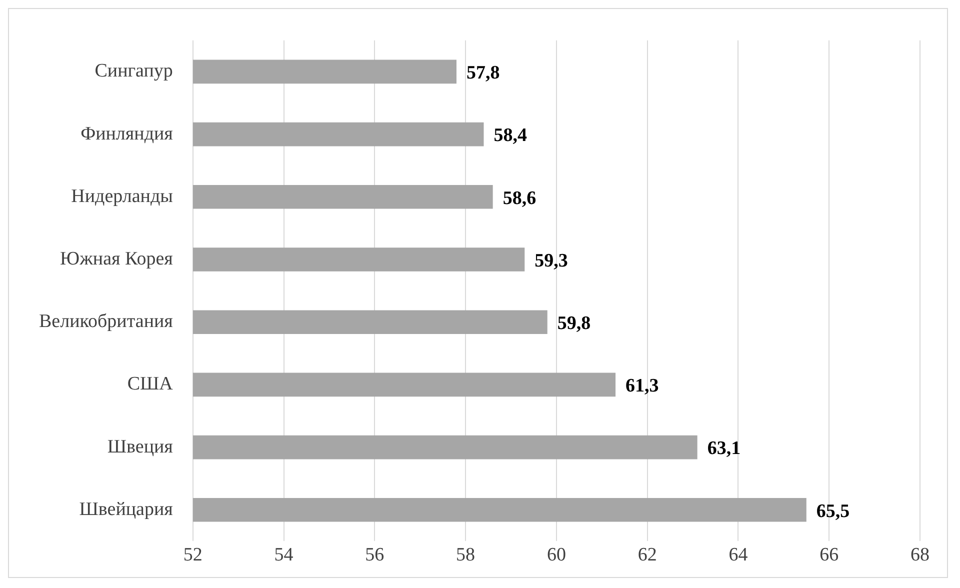  I want to click on data-label: 58,4, so click(511, 135).